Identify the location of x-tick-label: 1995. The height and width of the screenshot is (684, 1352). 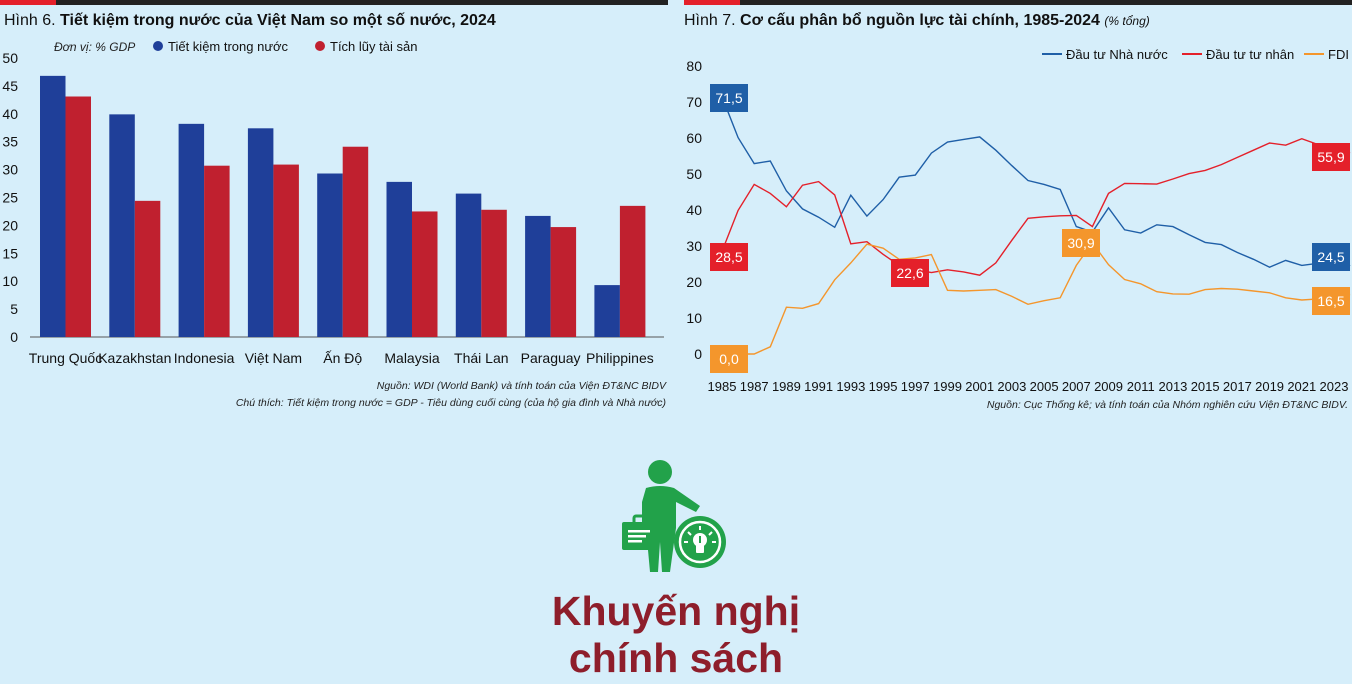
(883, 386).